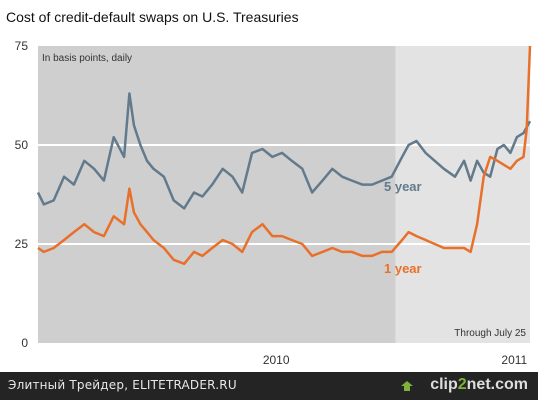 The image size is (538, 400). I want to click on clip2net-logo: clip2net.com, so click(479, 385).